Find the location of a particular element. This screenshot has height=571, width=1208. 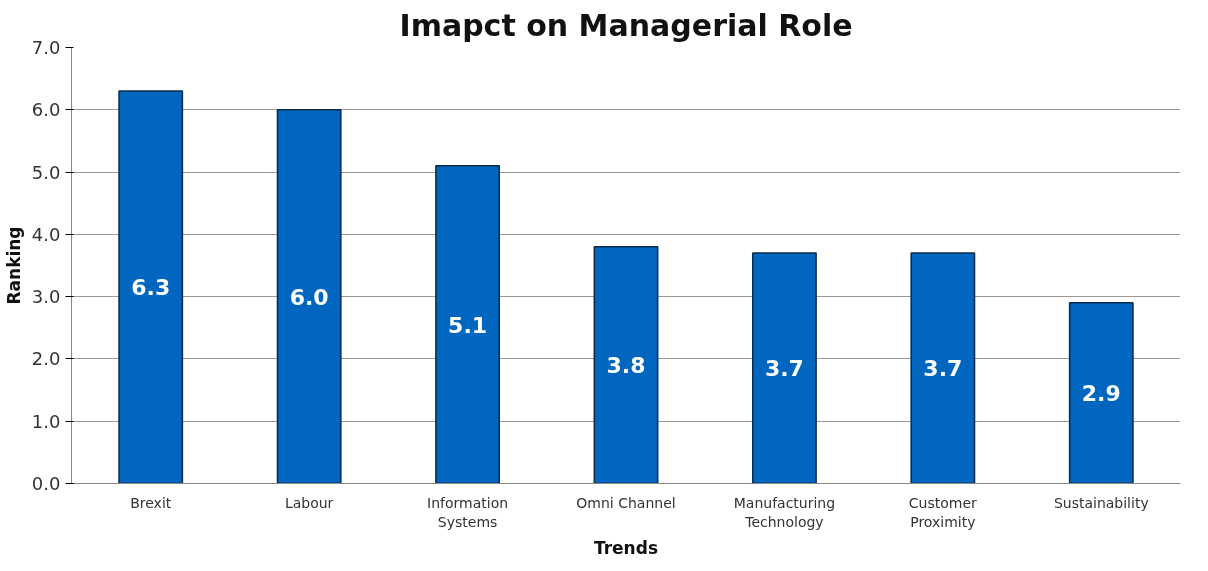

x-tick-label: Labour is located at coordinates (309, 502).